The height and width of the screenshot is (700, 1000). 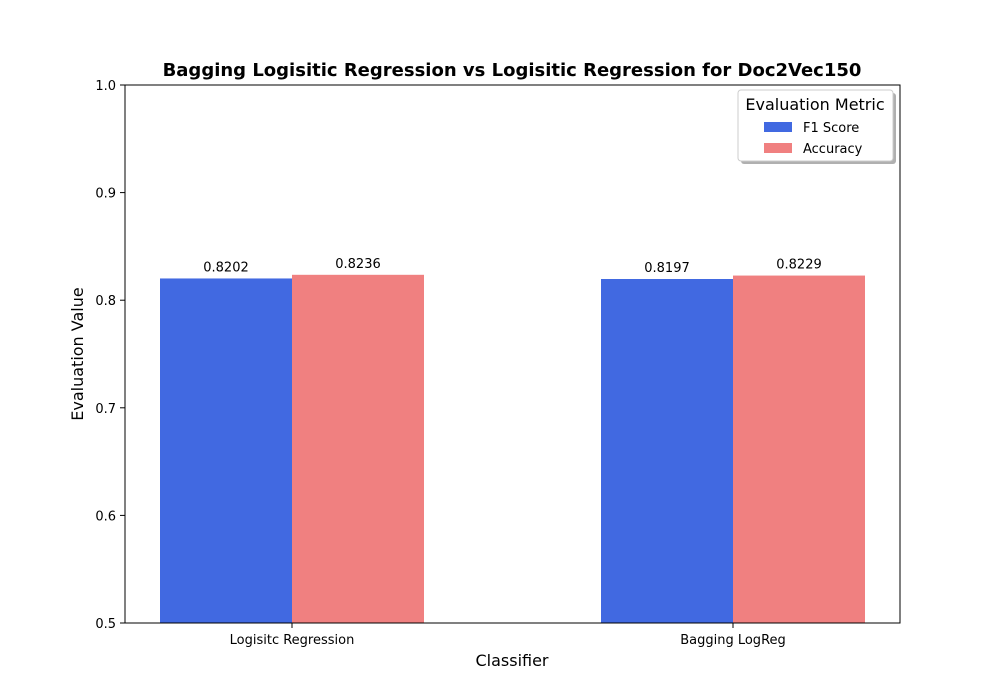 What do you see at coordinates (667, 268) in the screenshot?
I see `data-label: 0.8197` at bounding box center [667, 268].